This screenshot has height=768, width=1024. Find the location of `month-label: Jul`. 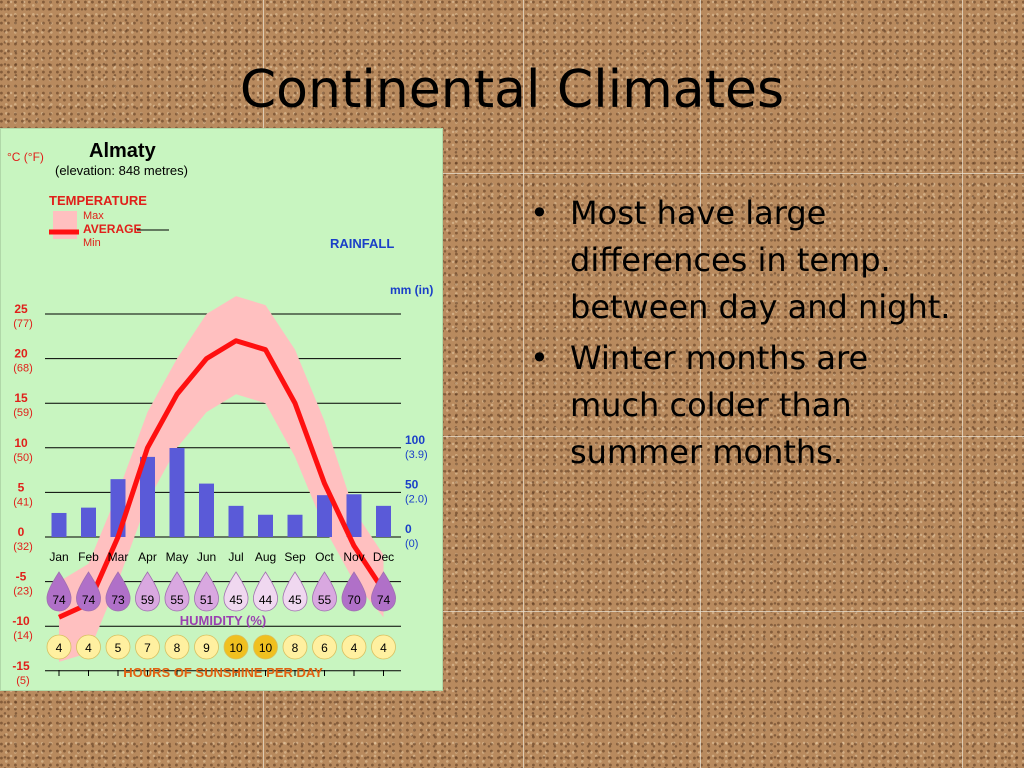

month-label: Jul is located at coordinates (235, 557).